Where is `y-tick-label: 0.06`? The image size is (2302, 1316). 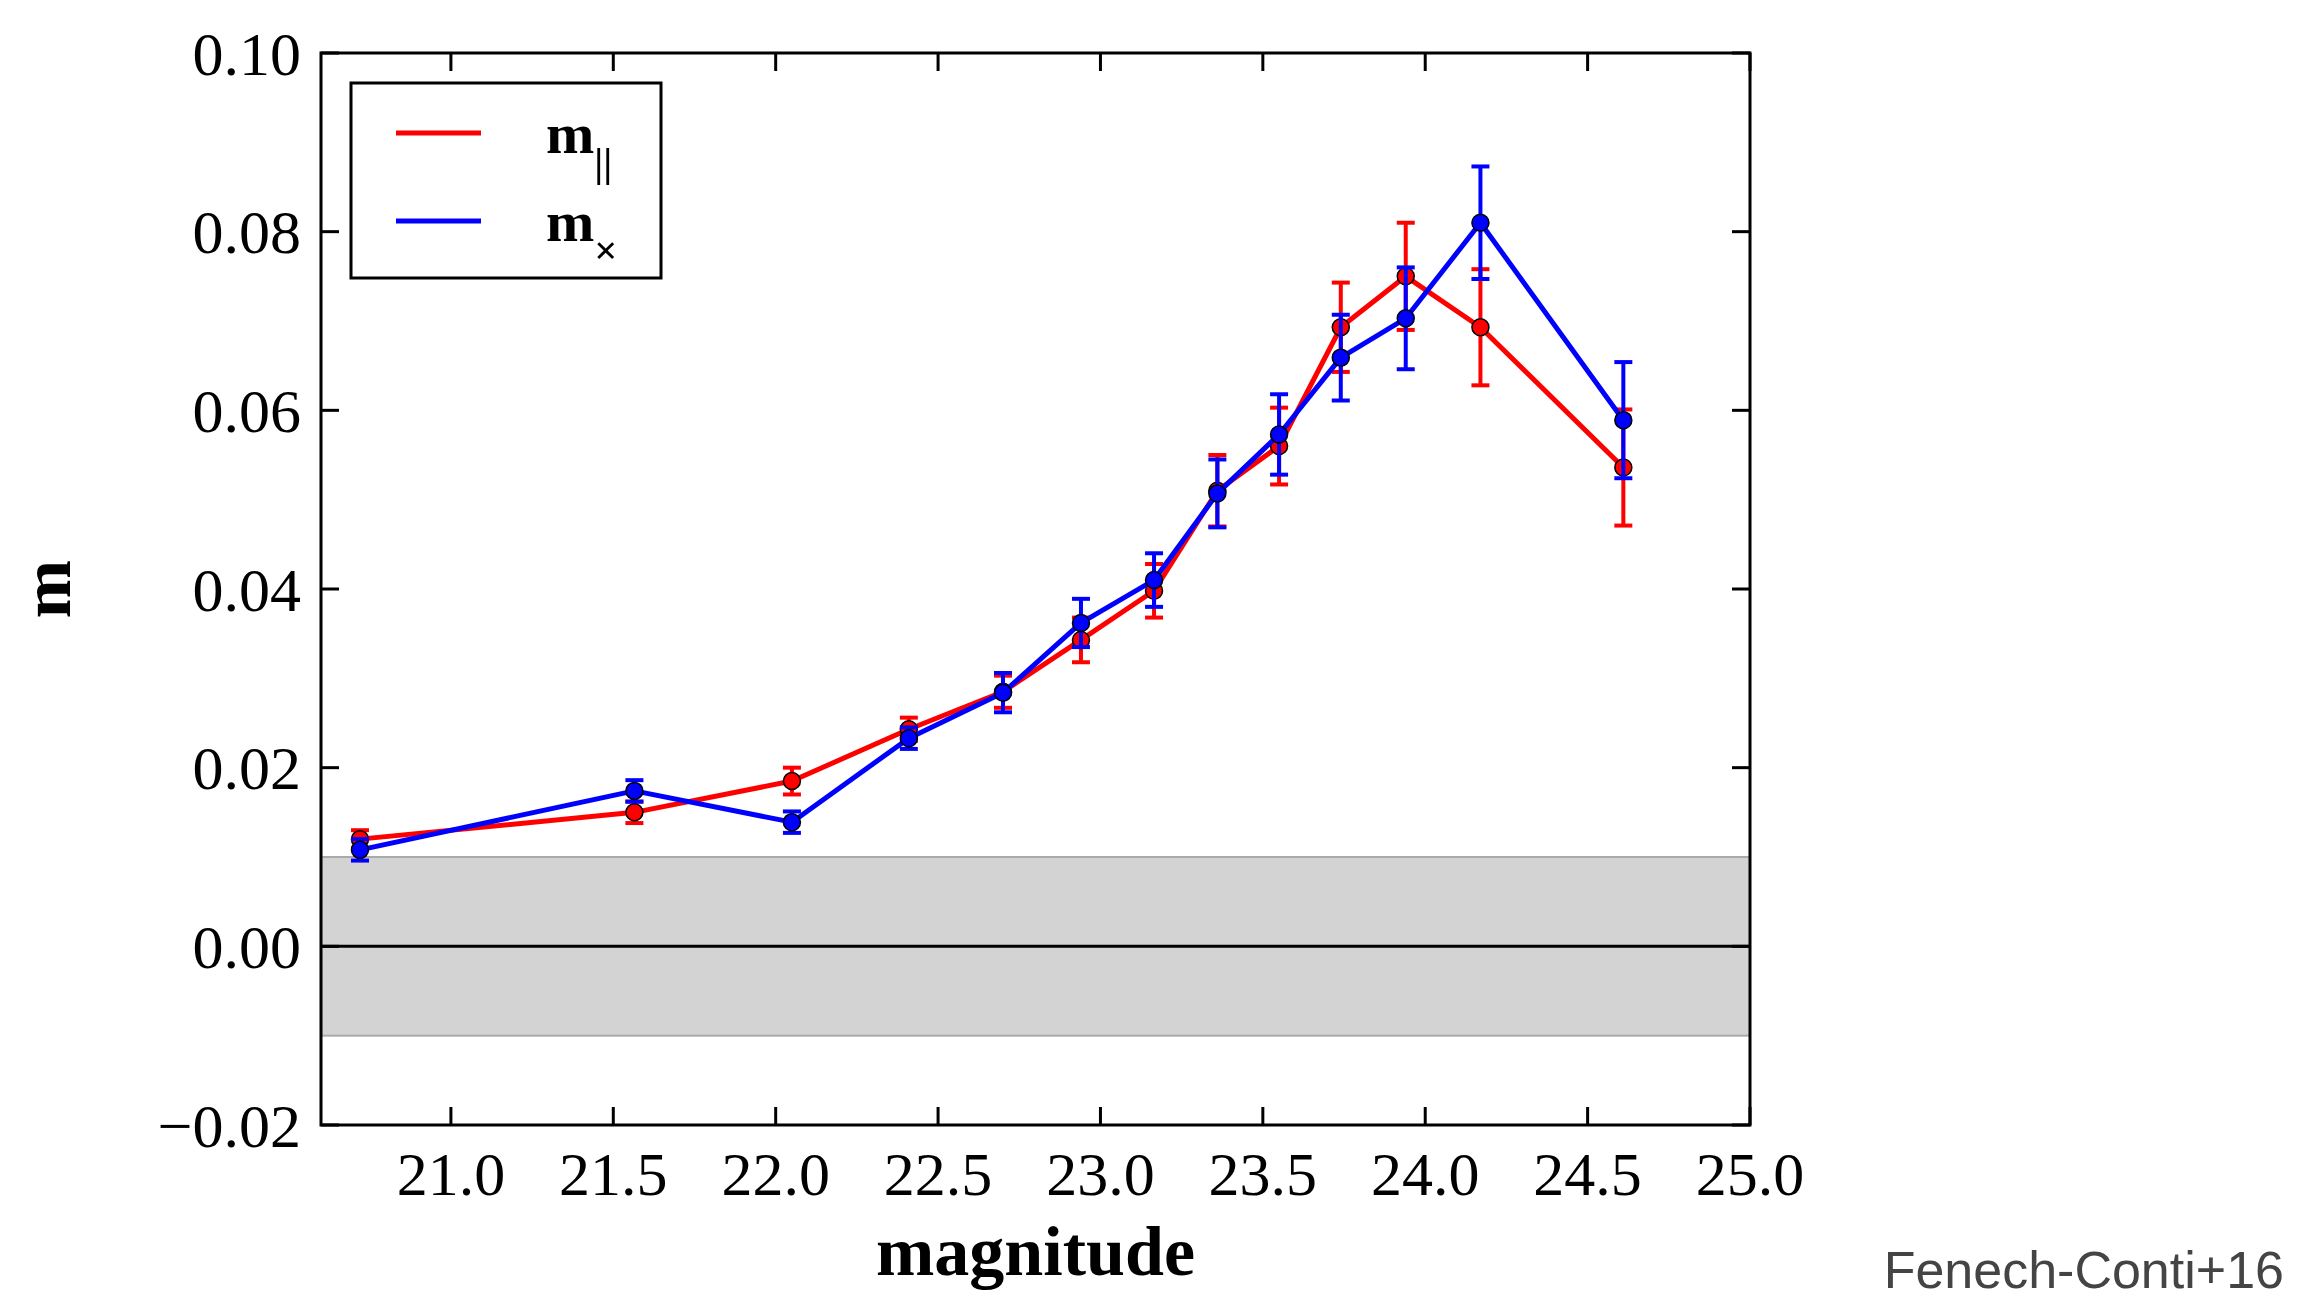 y-tick-label: 0.06 is located at coordinates (246, 411).